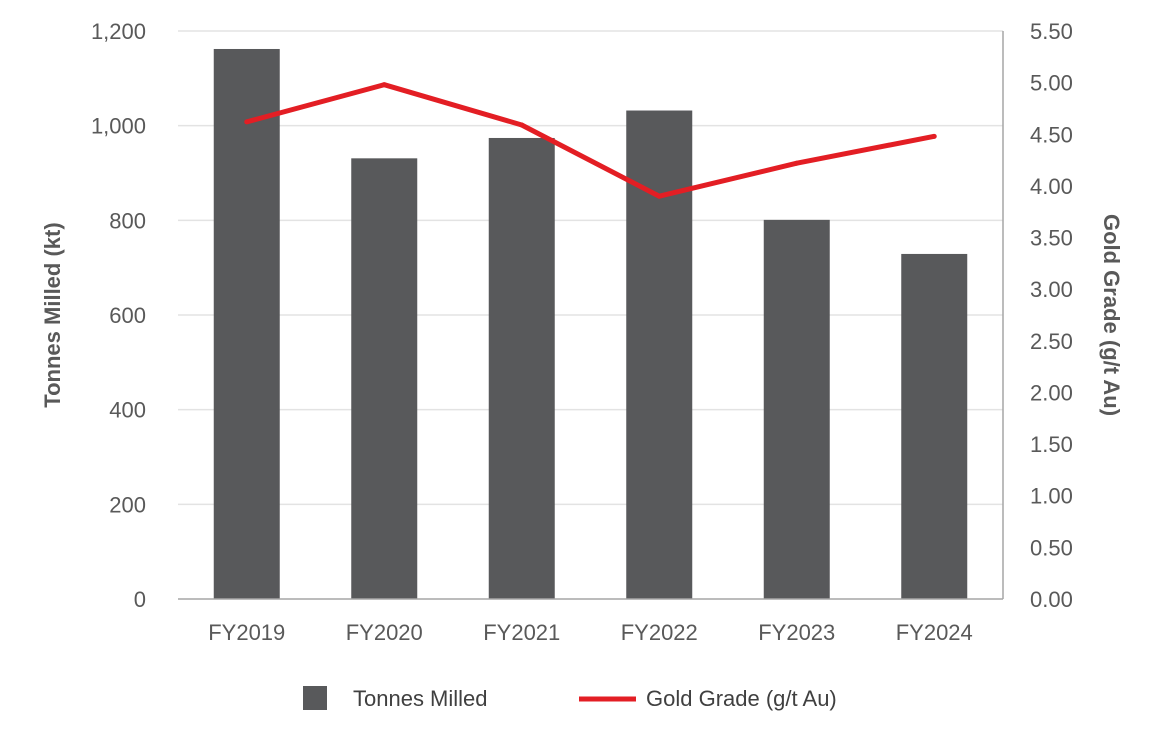  Describe the element at coordinates (140, 599) in the screenshot. I see `left-tick-label: 0` at that location.